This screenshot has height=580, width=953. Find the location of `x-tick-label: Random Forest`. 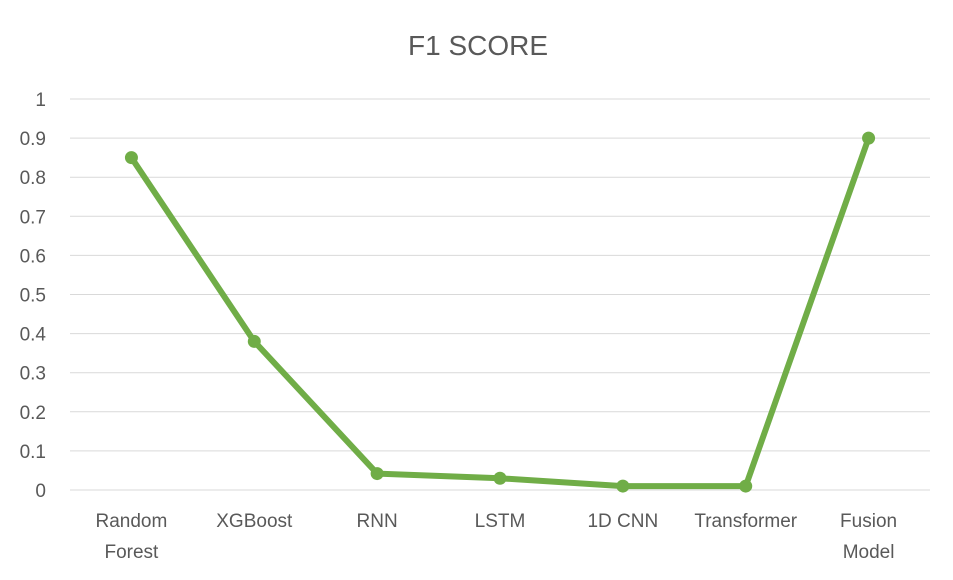

x-tick-label: Random Forest is located at coordinates (132, 537).